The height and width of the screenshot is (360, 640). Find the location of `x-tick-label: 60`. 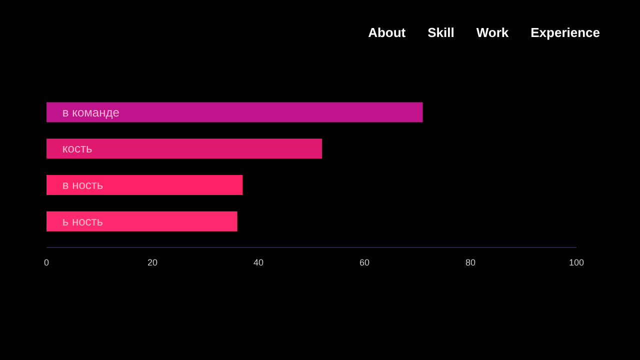

x-tick-label: 60 is located at coordinates (364, 263).